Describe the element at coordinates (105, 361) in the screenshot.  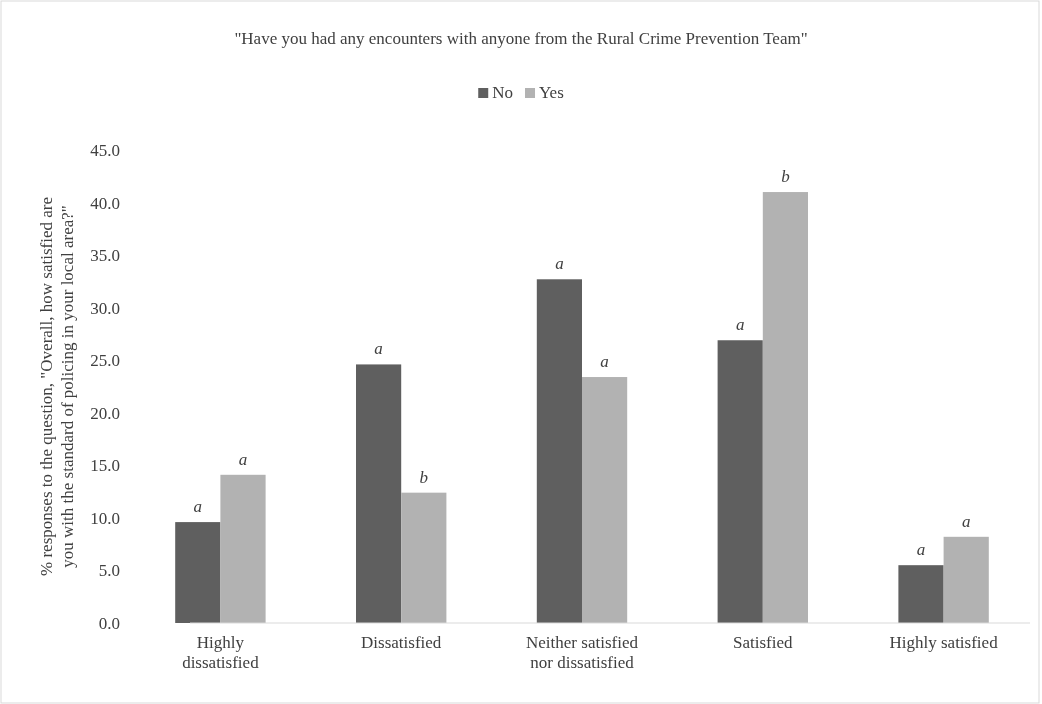
I see `y-tick-label: 25.0` at that location.